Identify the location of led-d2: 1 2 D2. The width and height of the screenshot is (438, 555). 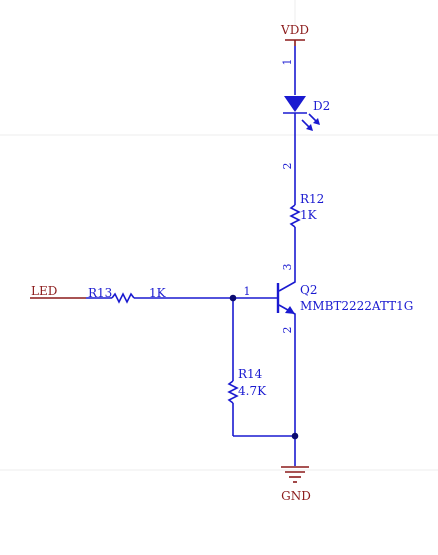
(305, 115).